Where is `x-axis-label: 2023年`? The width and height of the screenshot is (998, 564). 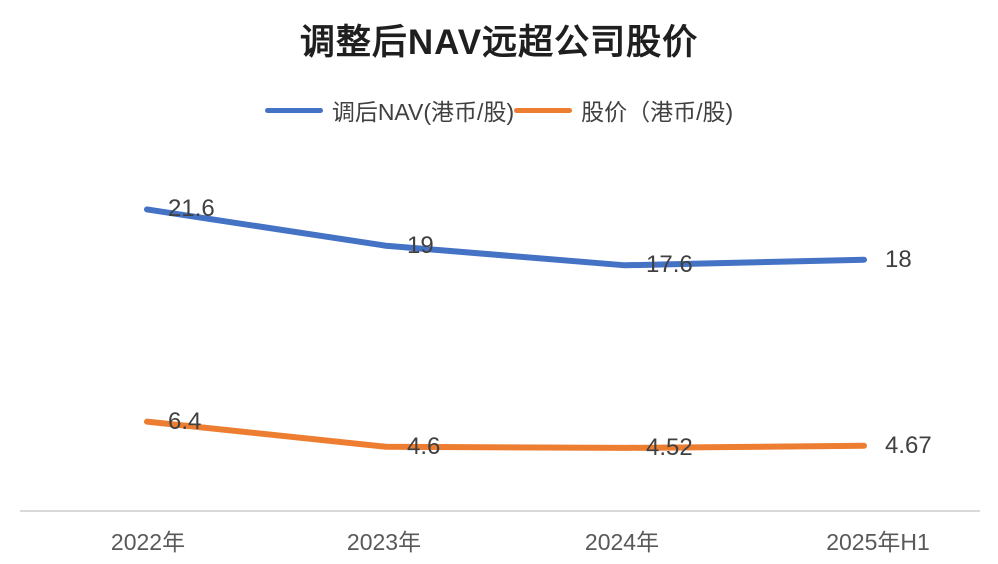
x-axis-label: 2023年 is located at coordinates (384, 542).